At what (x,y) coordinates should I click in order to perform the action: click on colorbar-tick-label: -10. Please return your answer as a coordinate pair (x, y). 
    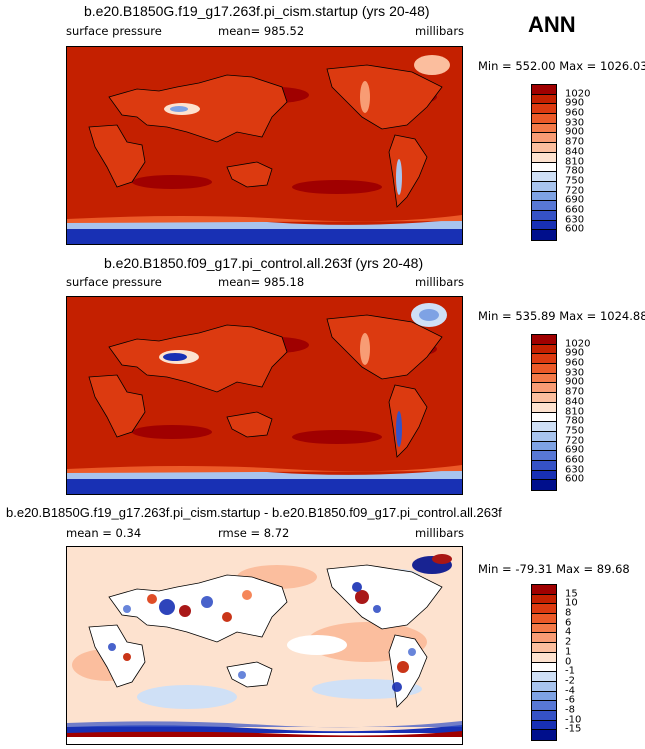
    Looking at the image, I should click on (573, 720).